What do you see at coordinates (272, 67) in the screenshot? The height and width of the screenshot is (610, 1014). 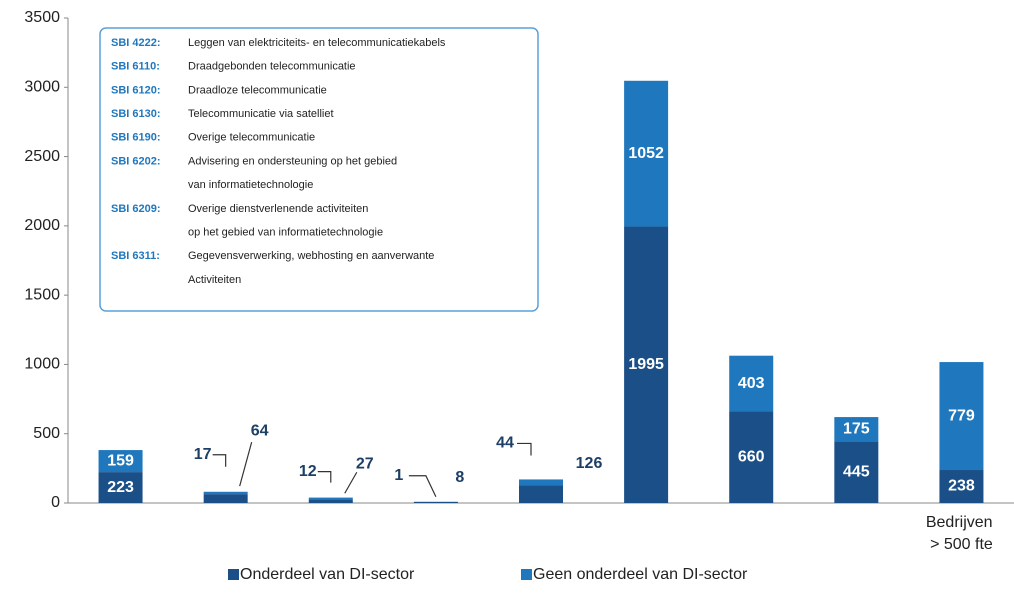 I see `legend-description: Draadgebonden telecommunicatie` at bounding box center [272, 67].